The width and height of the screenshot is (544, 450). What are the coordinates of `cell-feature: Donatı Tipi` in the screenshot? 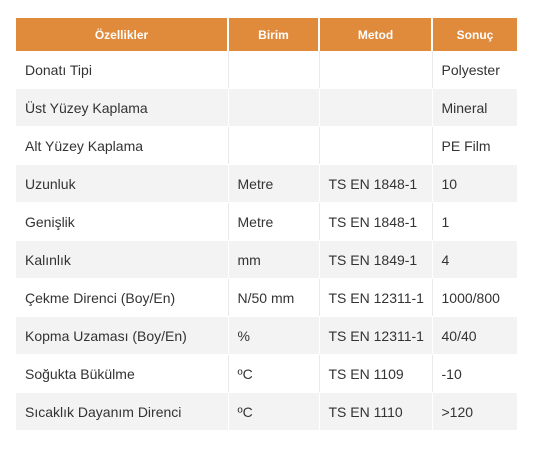 It's located at (122, 70).